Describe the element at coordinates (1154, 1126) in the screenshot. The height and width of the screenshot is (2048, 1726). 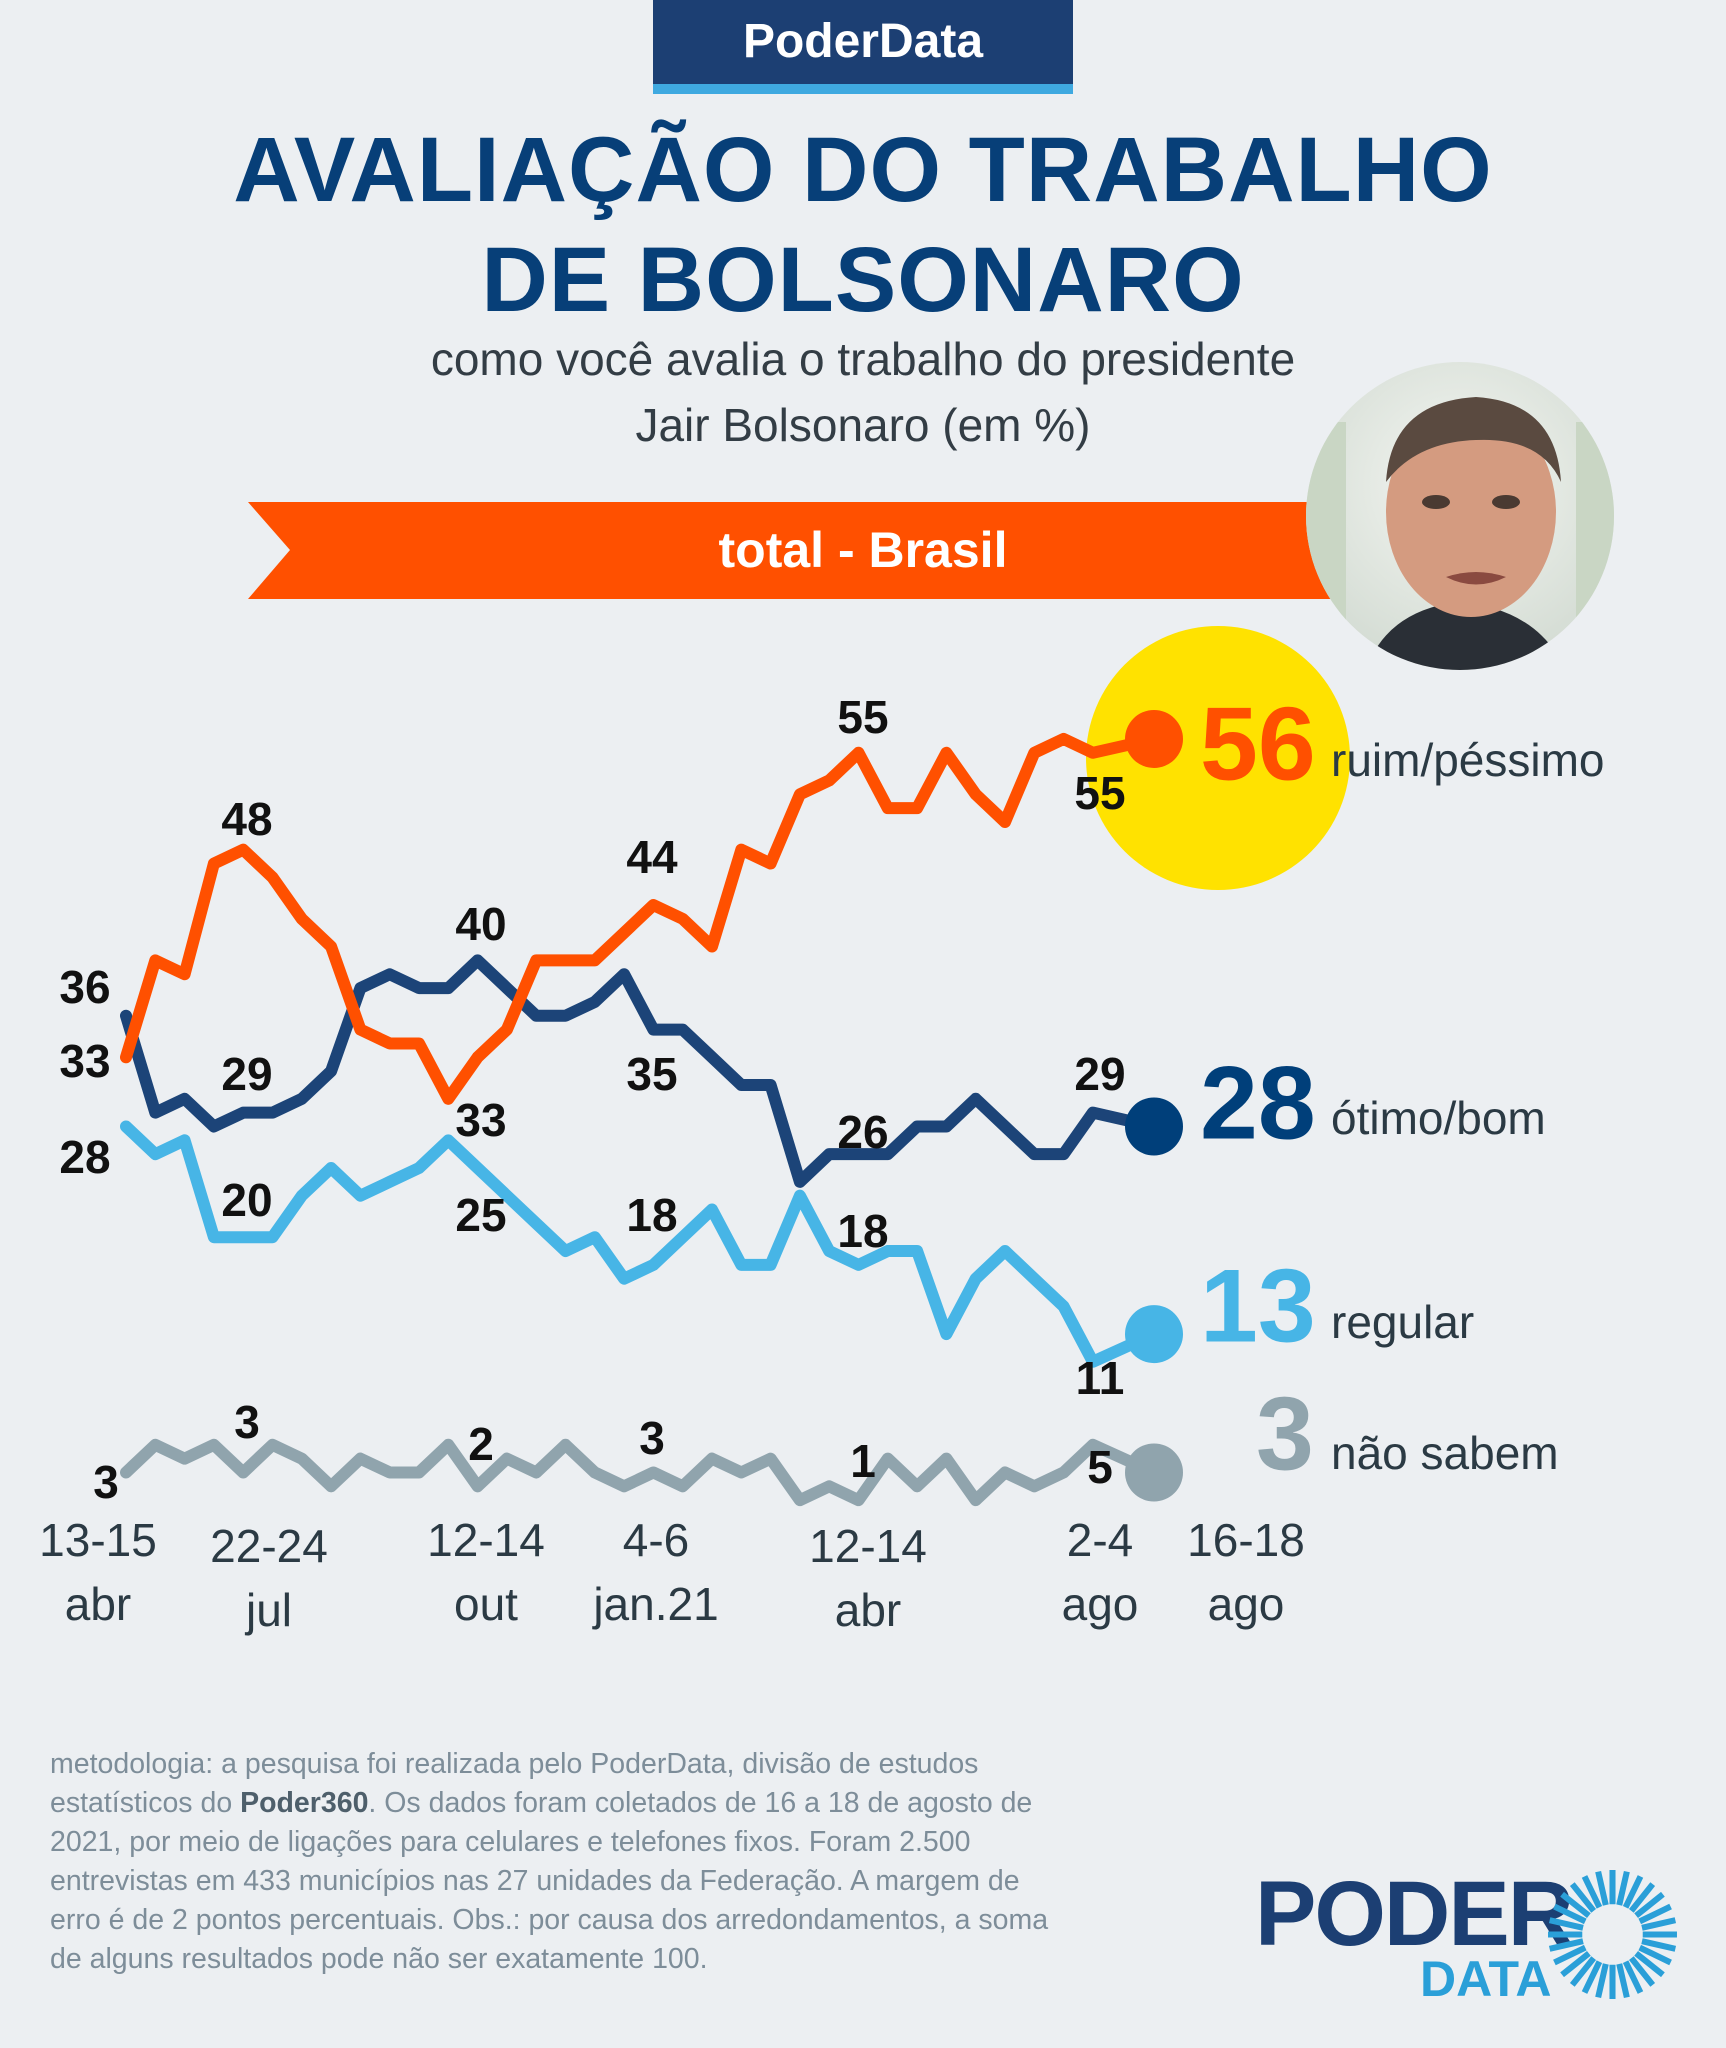
I see `end-point-otimo` at that location.